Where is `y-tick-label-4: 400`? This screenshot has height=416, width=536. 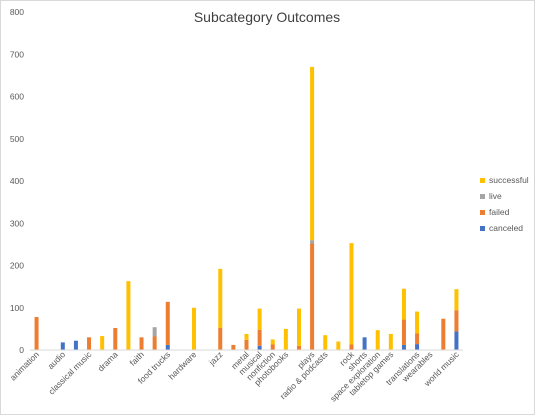 y-tick-label-4: 400 is located at coordinates (17, 181).